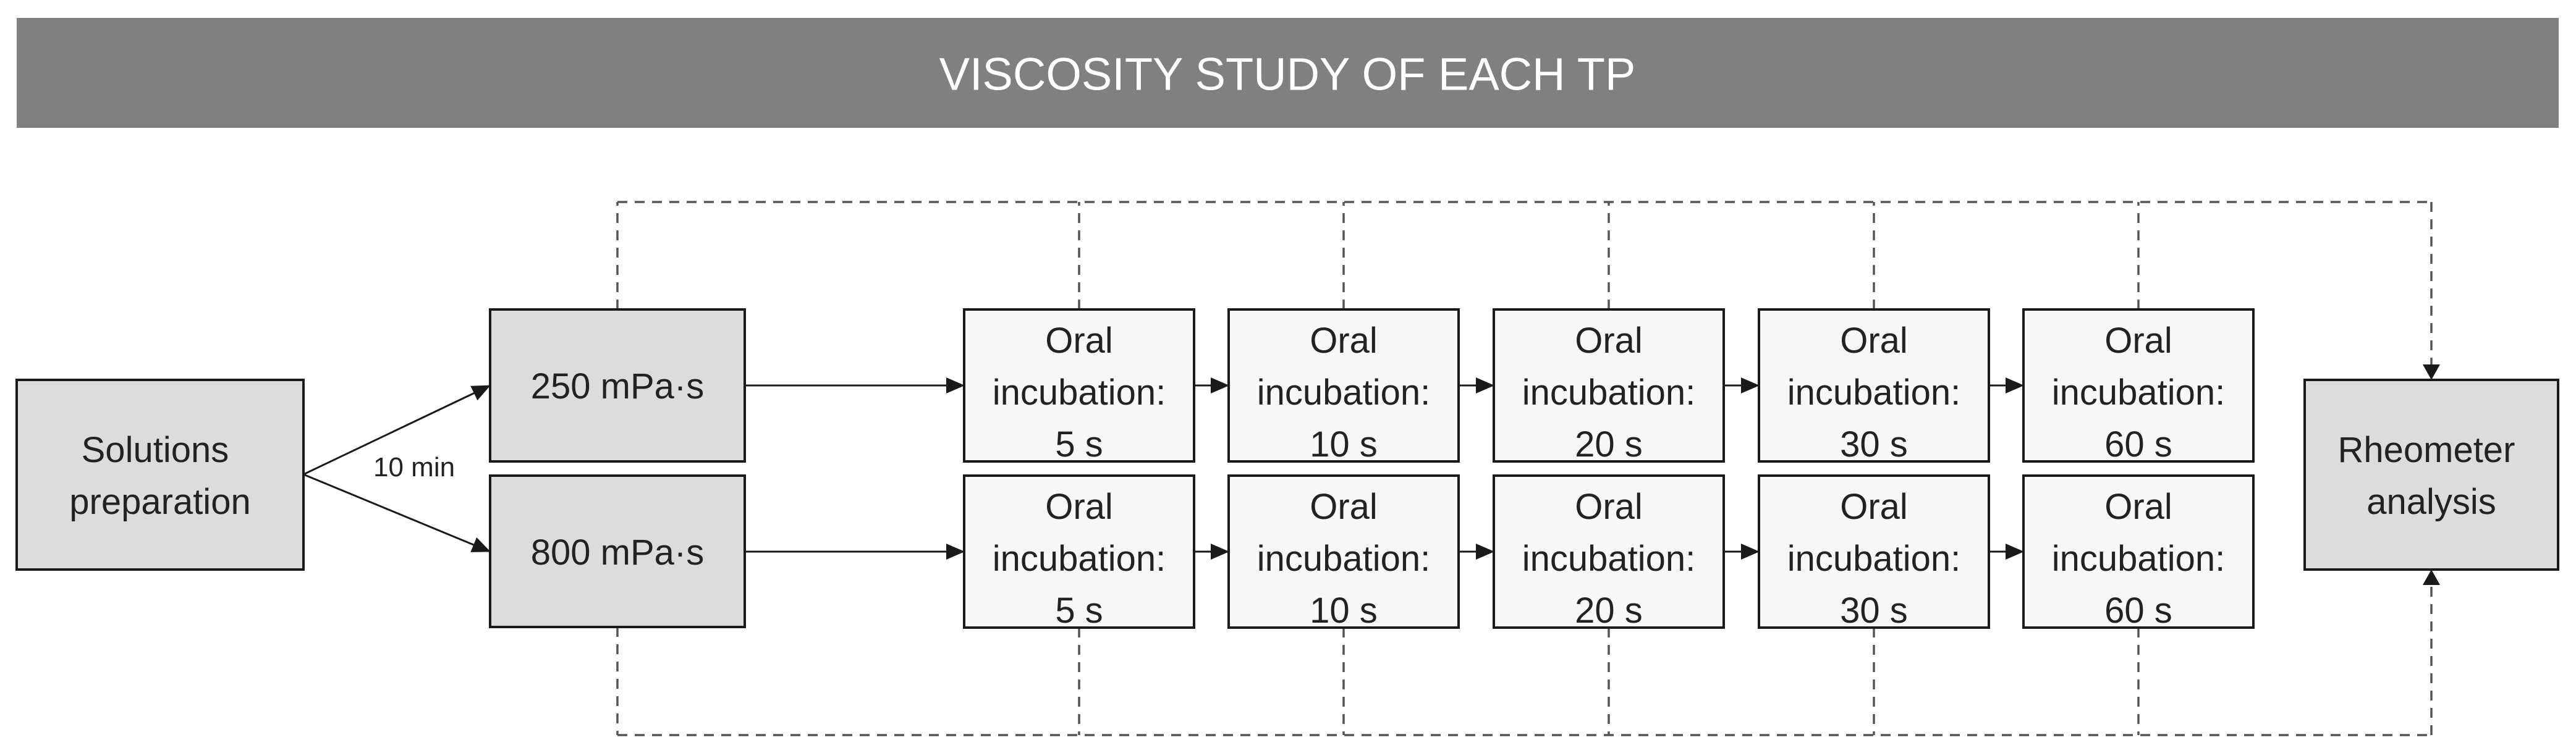 This screenshot has height=753, width=2576. Describe the element at coordinates (414, 467) in the screenshot. I see `edge-label-10-min: 10 min` at that location.